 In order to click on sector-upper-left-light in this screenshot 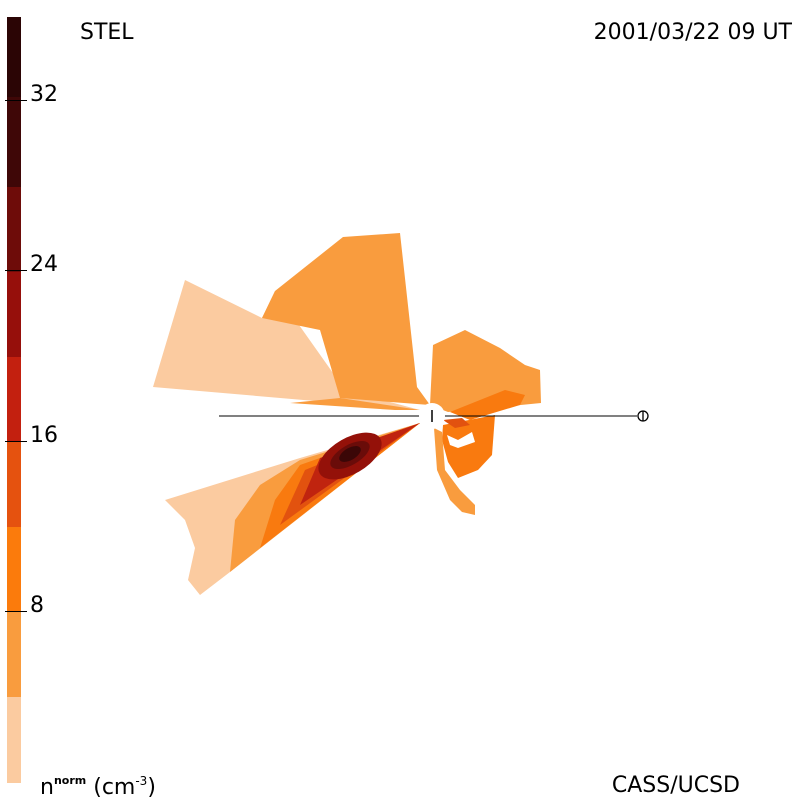, I will do `click(286, 345)`.